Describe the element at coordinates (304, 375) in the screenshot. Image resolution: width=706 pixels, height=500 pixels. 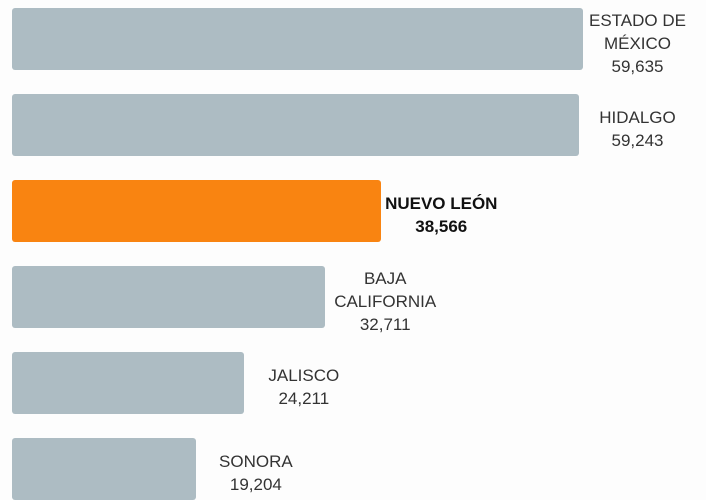
I see `category-label: JALISCO` at that location.